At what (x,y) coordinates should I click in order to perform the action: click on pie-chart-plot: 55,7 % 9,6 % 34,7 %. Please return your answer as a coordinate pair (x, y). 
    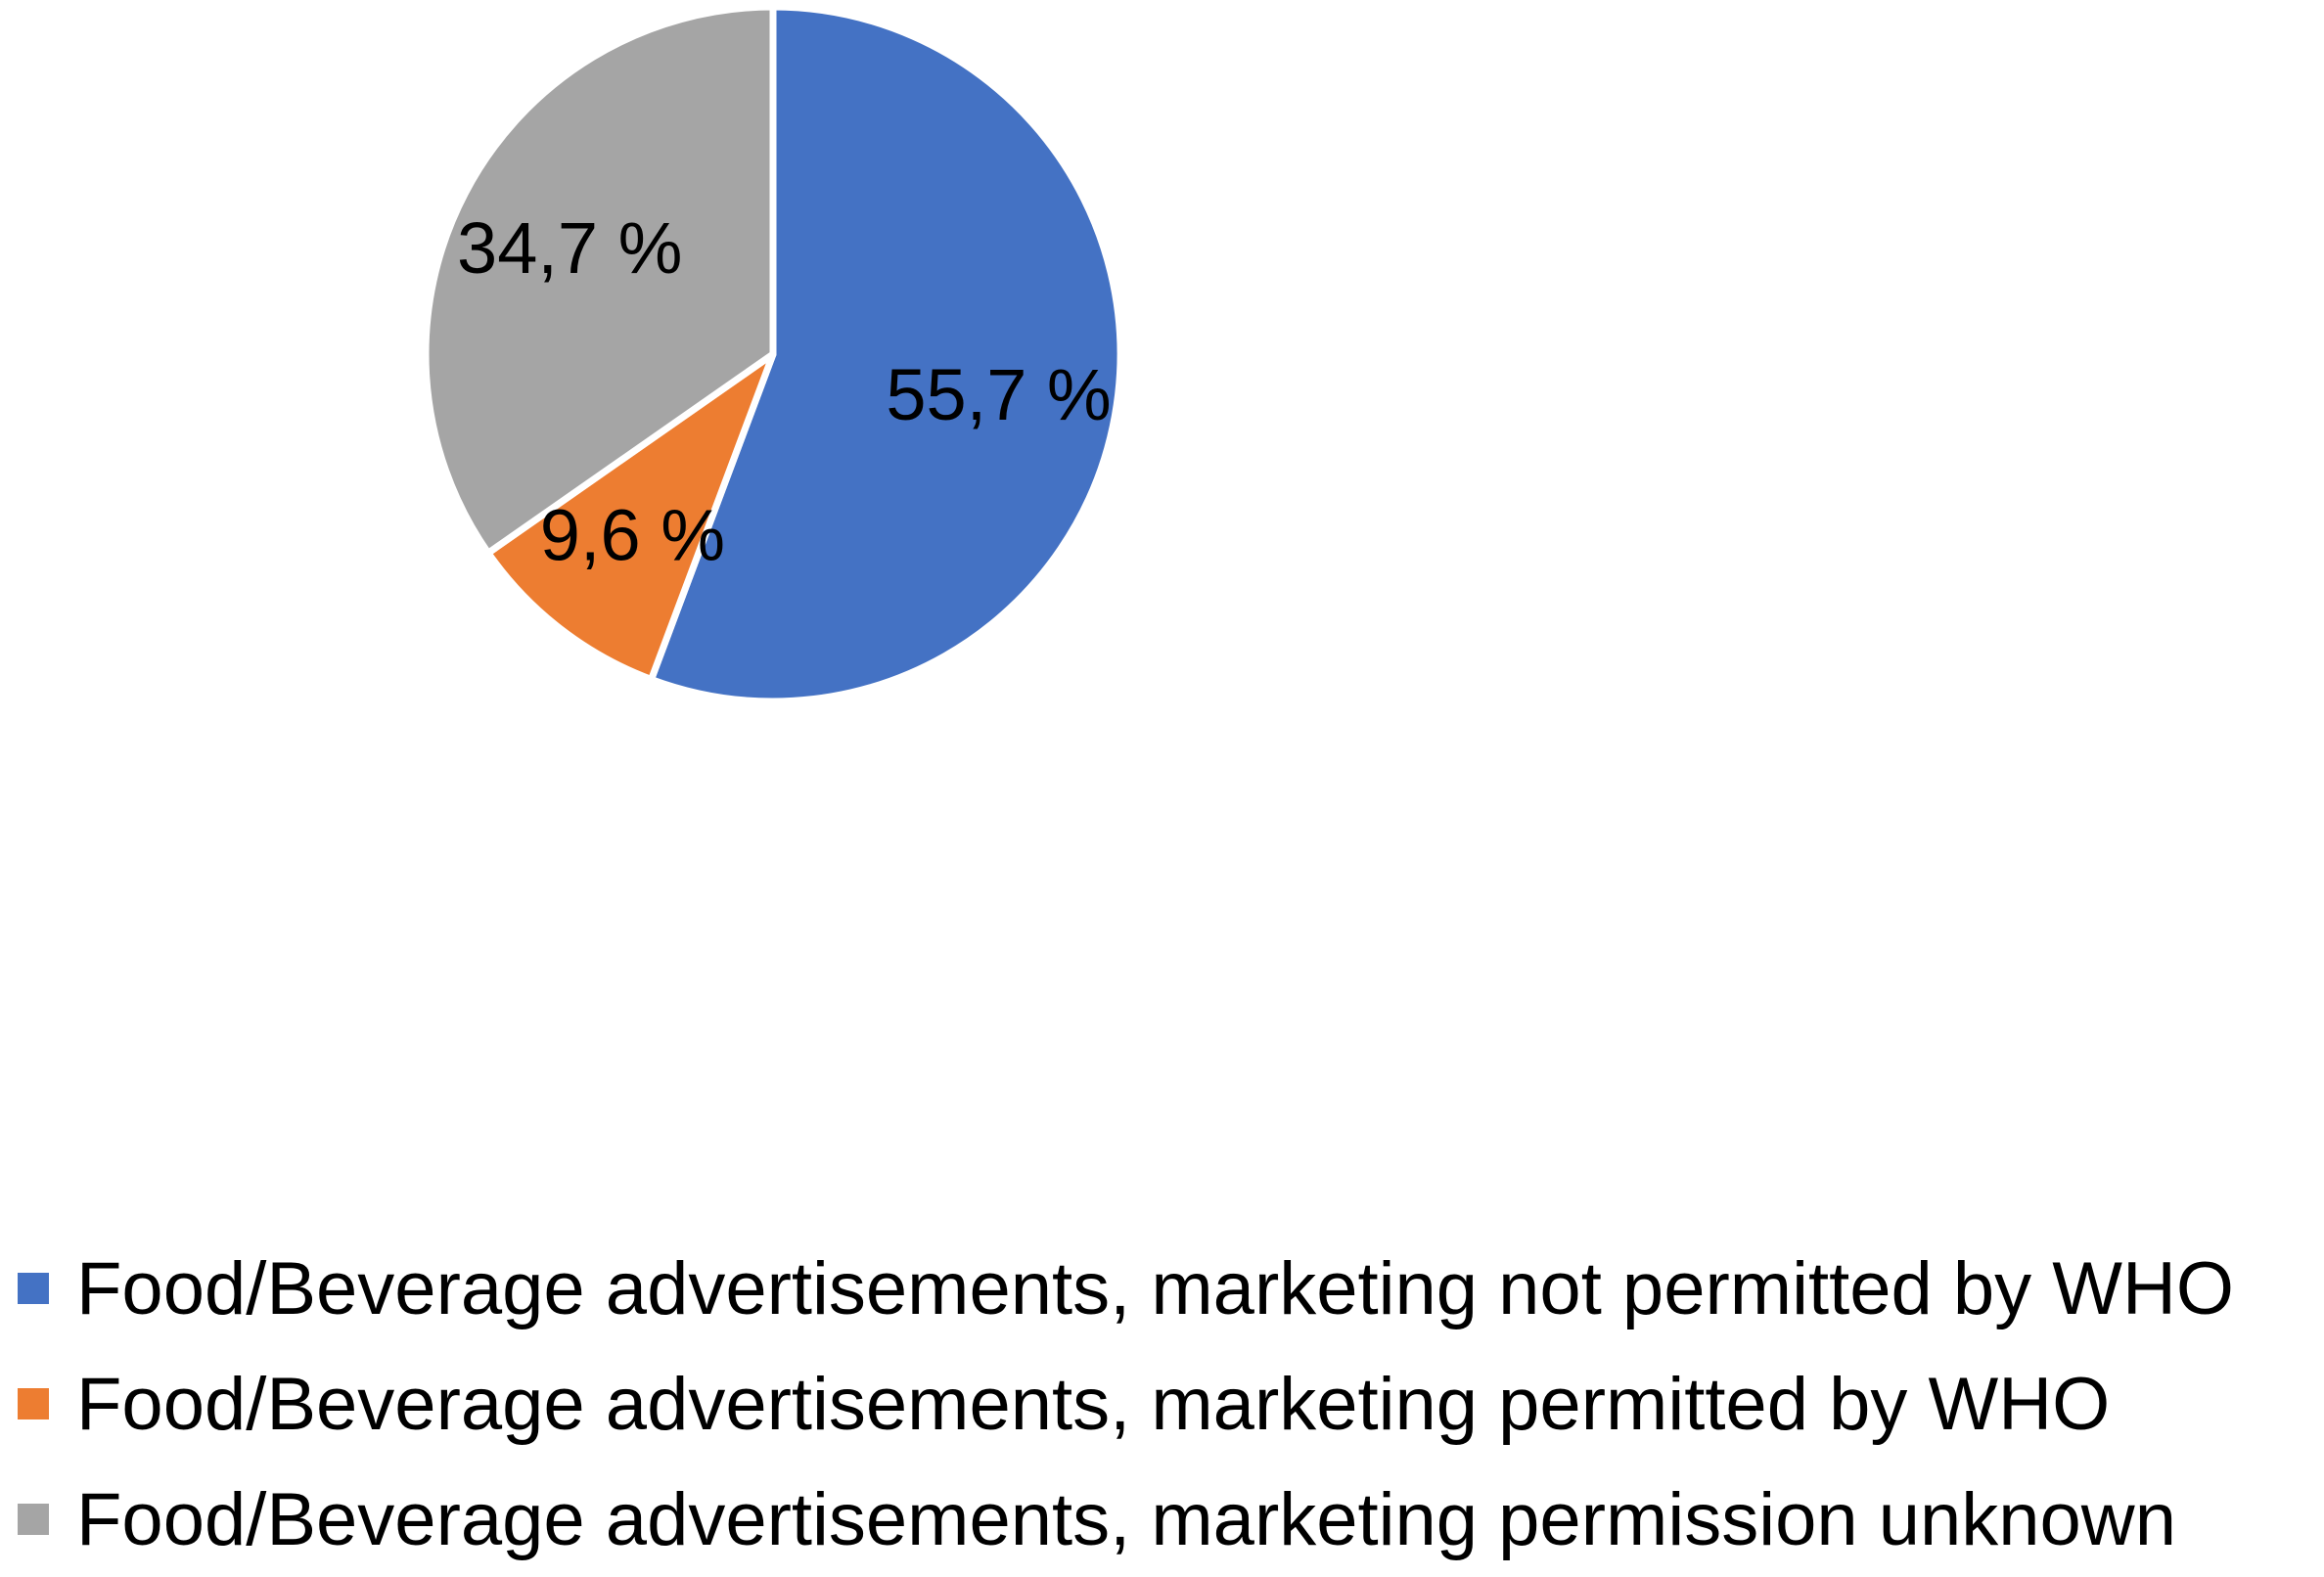
    Looking at the image, I should click on (773, 354).